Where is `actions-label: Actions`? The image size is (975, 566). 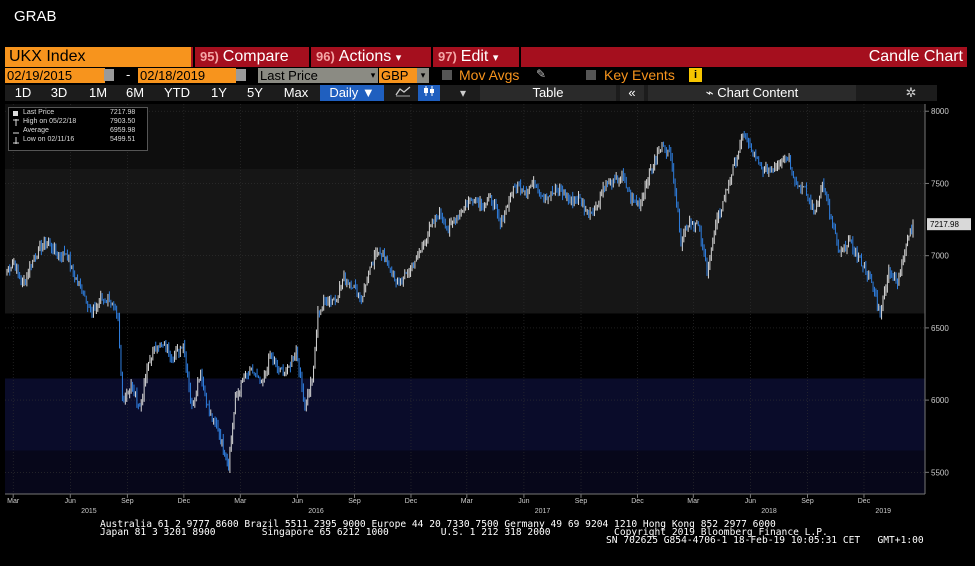
actions-label: Actions is located at coordinates (365, 56).